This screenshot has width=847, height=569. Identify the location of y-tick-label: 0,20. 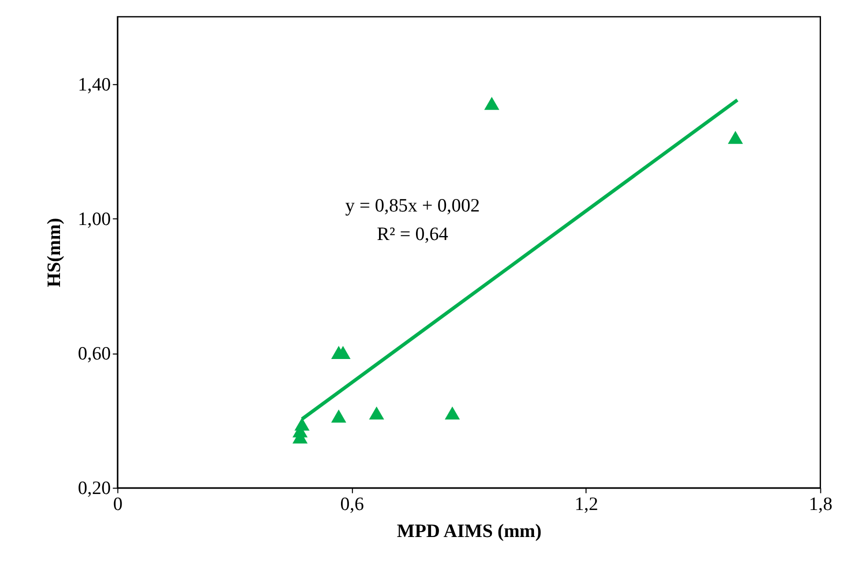
(94, 489).